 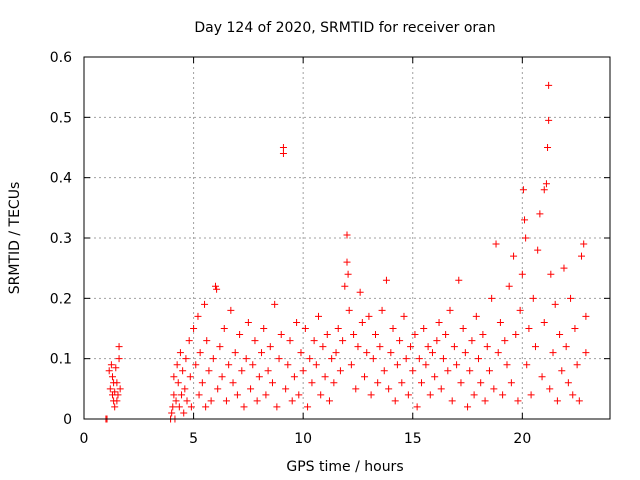 I want to click on y-tick-label: 0, so click(x=67, y=420).